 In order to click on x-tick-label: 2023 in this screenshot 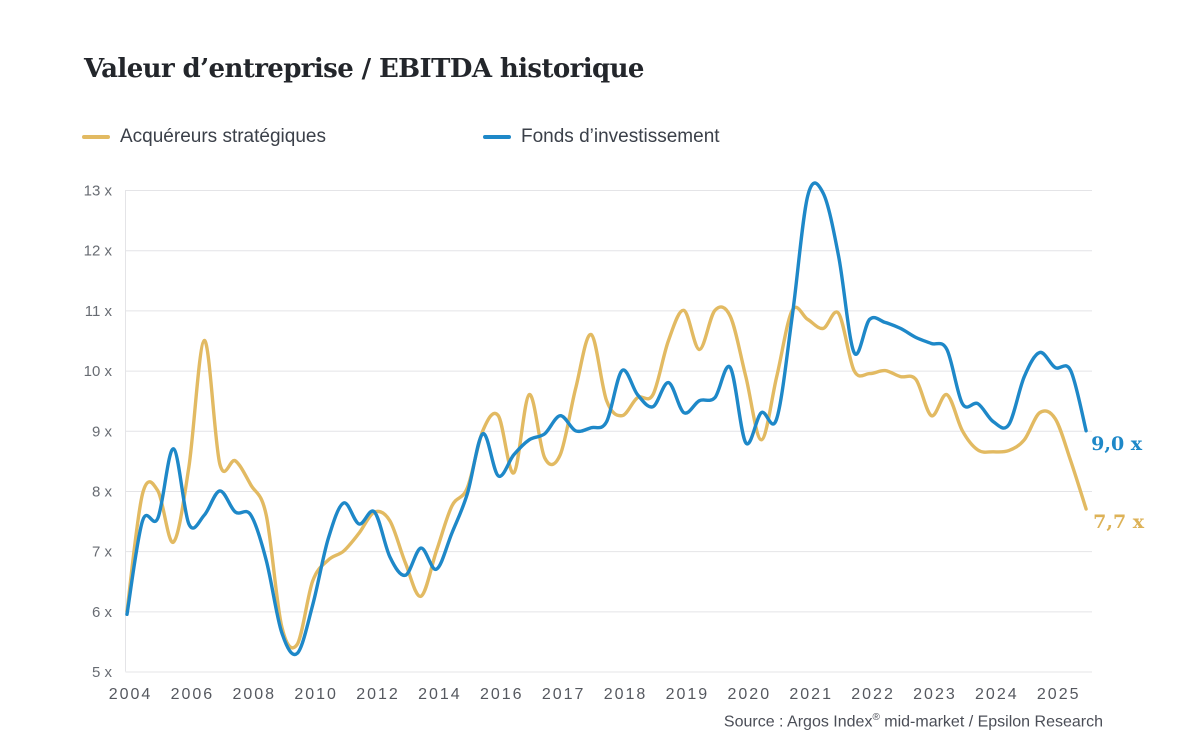, I will do `click(935, 694)`.